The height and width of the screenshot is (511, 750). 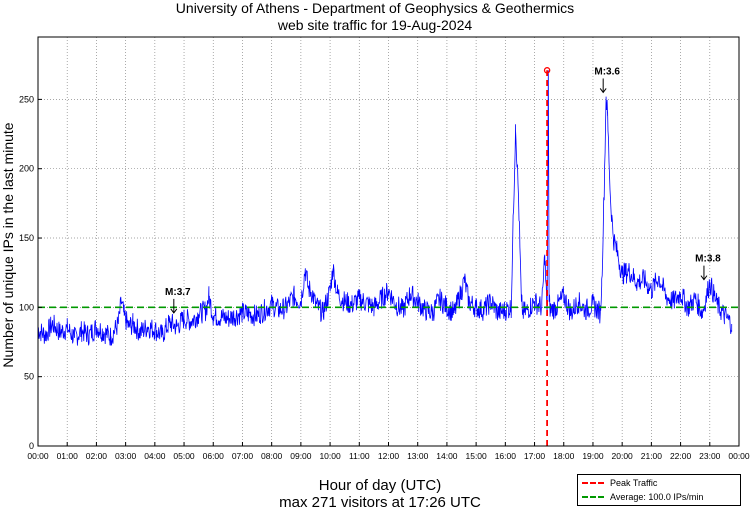 What do you see at coordinates (26, 169) in the screenshot?
I see `y-tick-label: 200` at bounding box center [26, 169].